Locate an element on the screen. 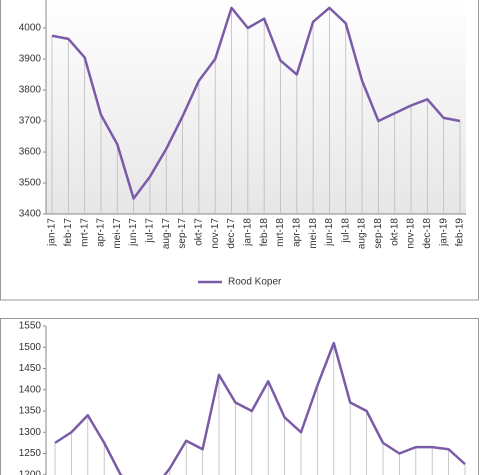 The height and width of the screenshot is (475, 481). x-tick-label: apr-17 is located at coordinates (101, 232).